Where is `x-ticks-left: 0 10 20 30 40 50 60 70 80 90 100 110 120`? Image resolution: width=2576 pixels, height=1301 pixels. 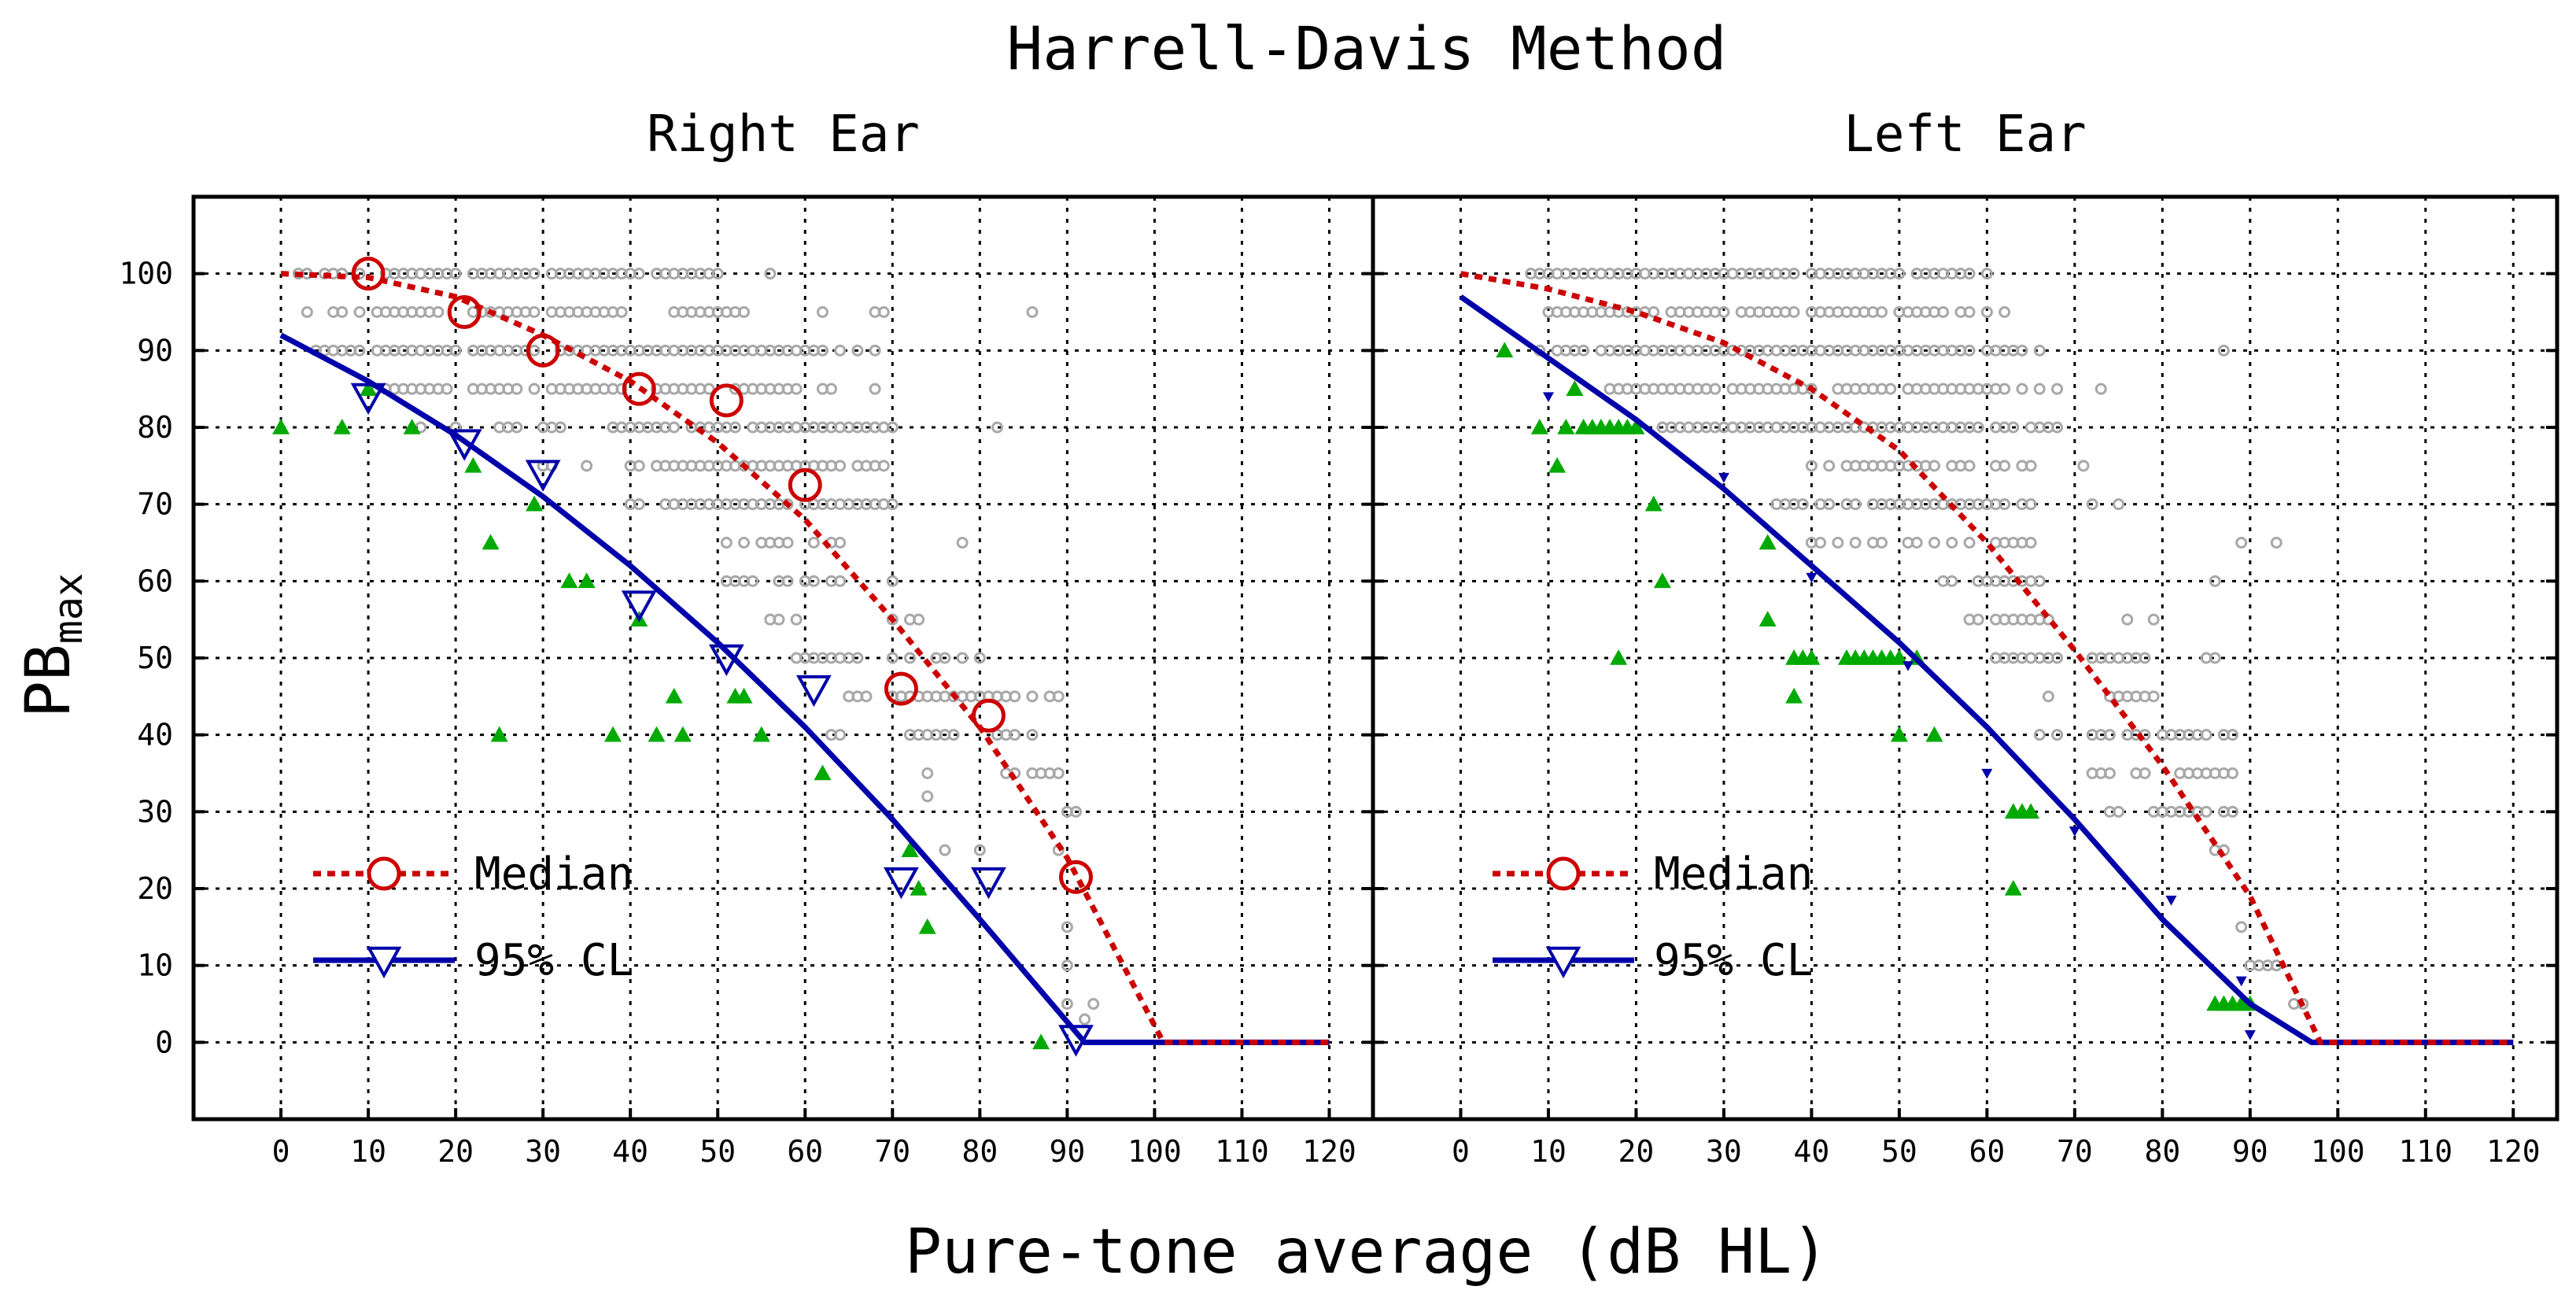
x-ticks-left: 0 10 20 30 40 50 60 70 80 90 100 110 120 is located at coordinates (1997, 1138).